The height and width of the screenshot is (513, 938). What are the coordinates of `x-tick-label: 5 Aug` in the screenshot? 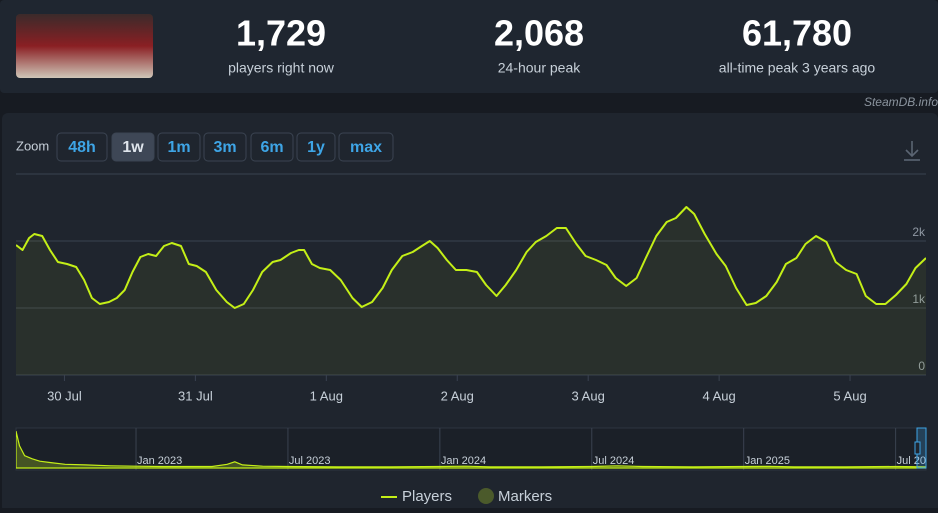 It's located at (849, 395).